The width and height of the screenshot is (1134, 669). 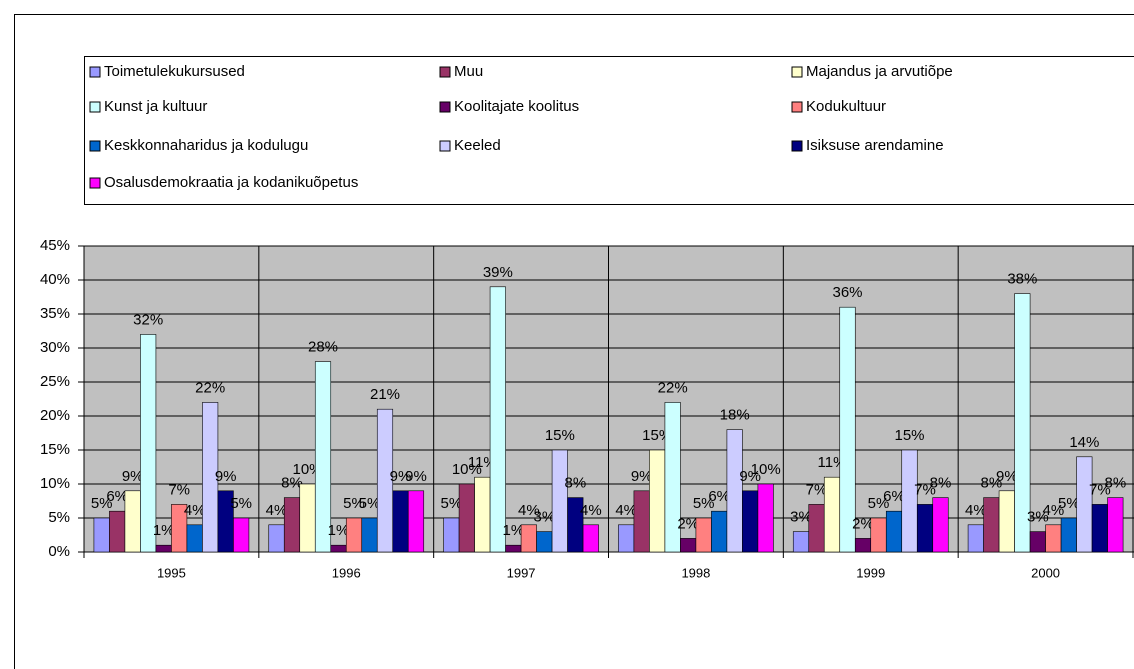 I want to click on data-label: 11%, so click(x=832, y=462).